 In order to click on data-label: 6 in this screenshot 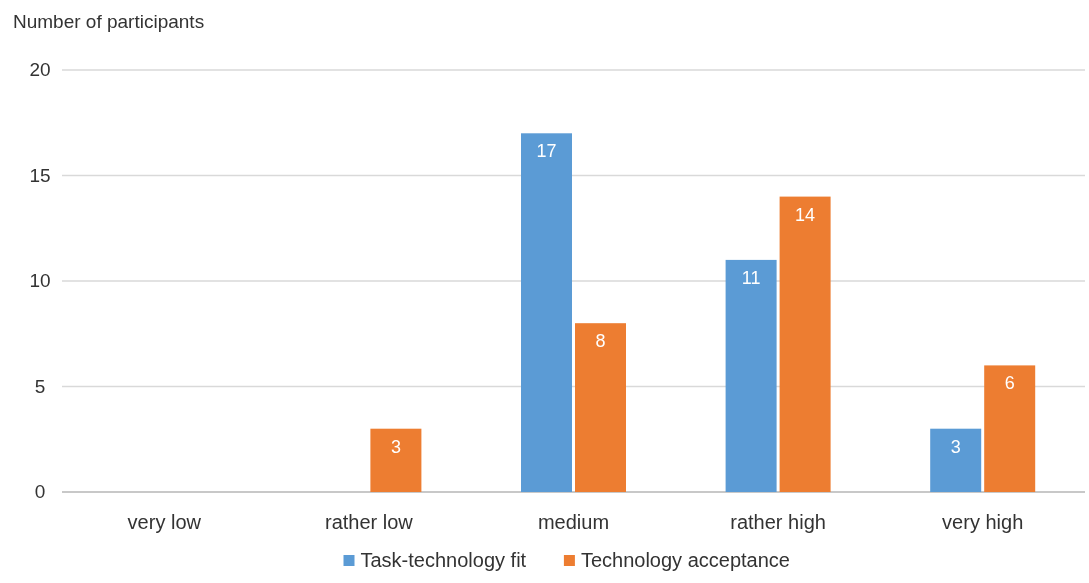, I will do `click(1009, 383)`.